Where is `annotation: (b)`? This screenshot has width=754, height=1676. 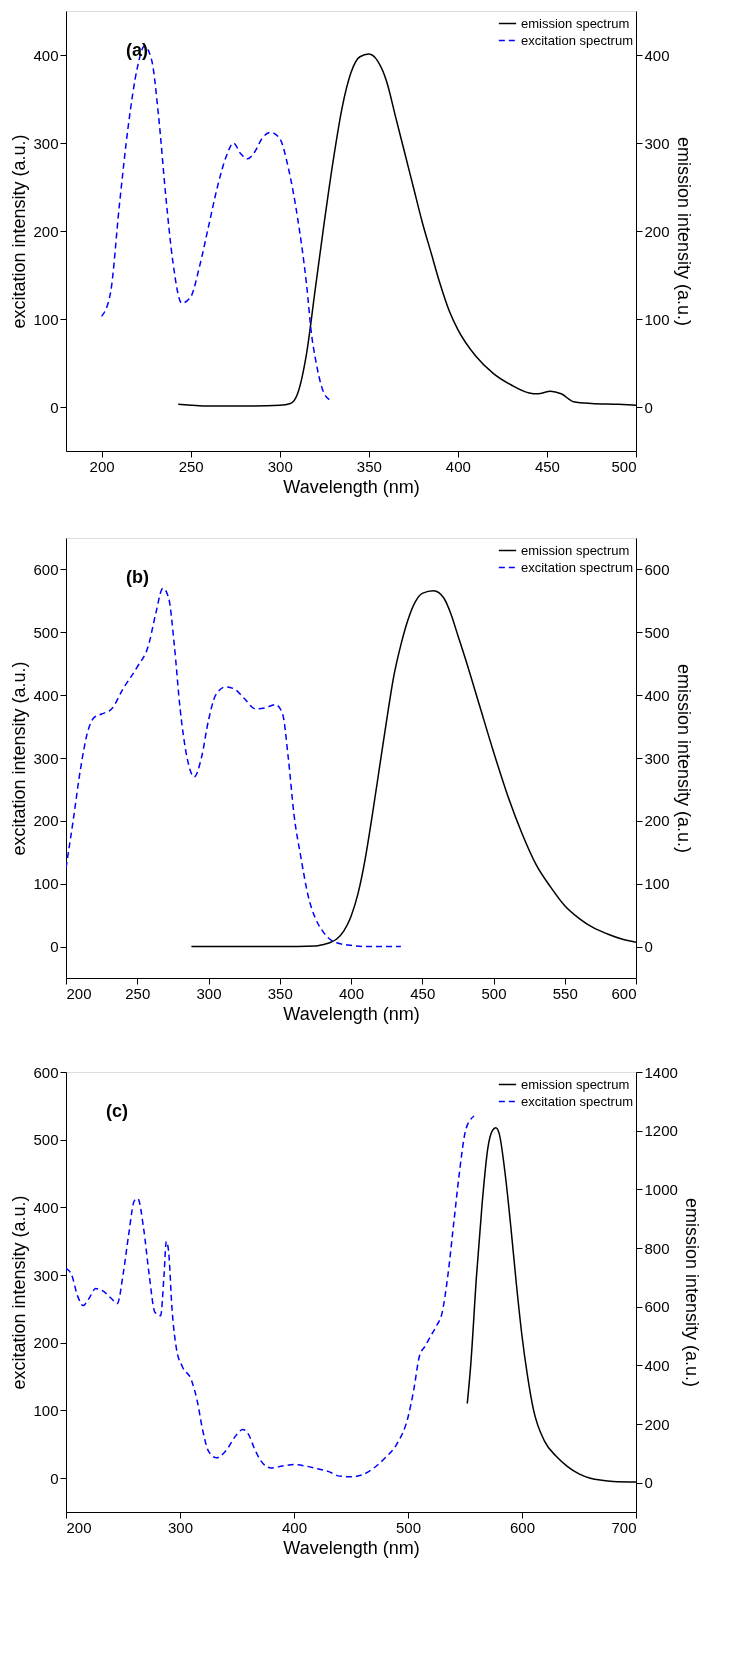
annotation: (b) is located at coordinates (137, 577).